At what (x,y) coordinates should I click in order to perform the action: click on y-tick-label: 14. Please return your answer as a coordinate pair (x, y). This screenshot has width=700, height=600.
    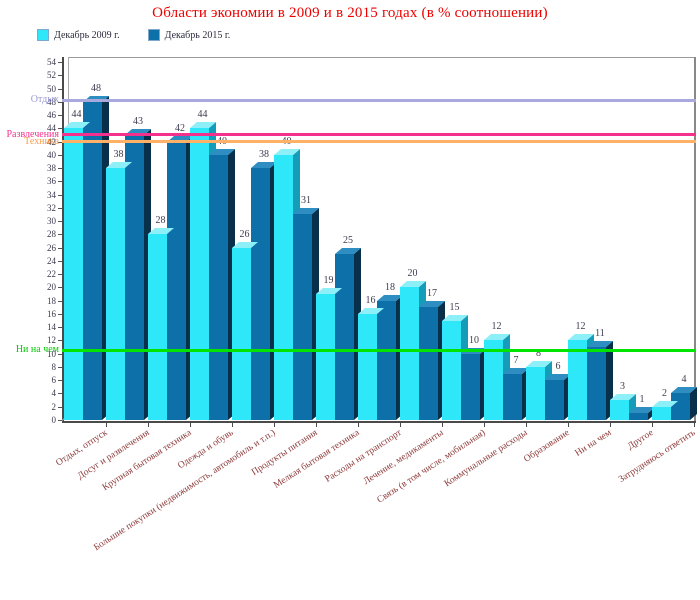
    Looking at the image, I should click on (51, 327).